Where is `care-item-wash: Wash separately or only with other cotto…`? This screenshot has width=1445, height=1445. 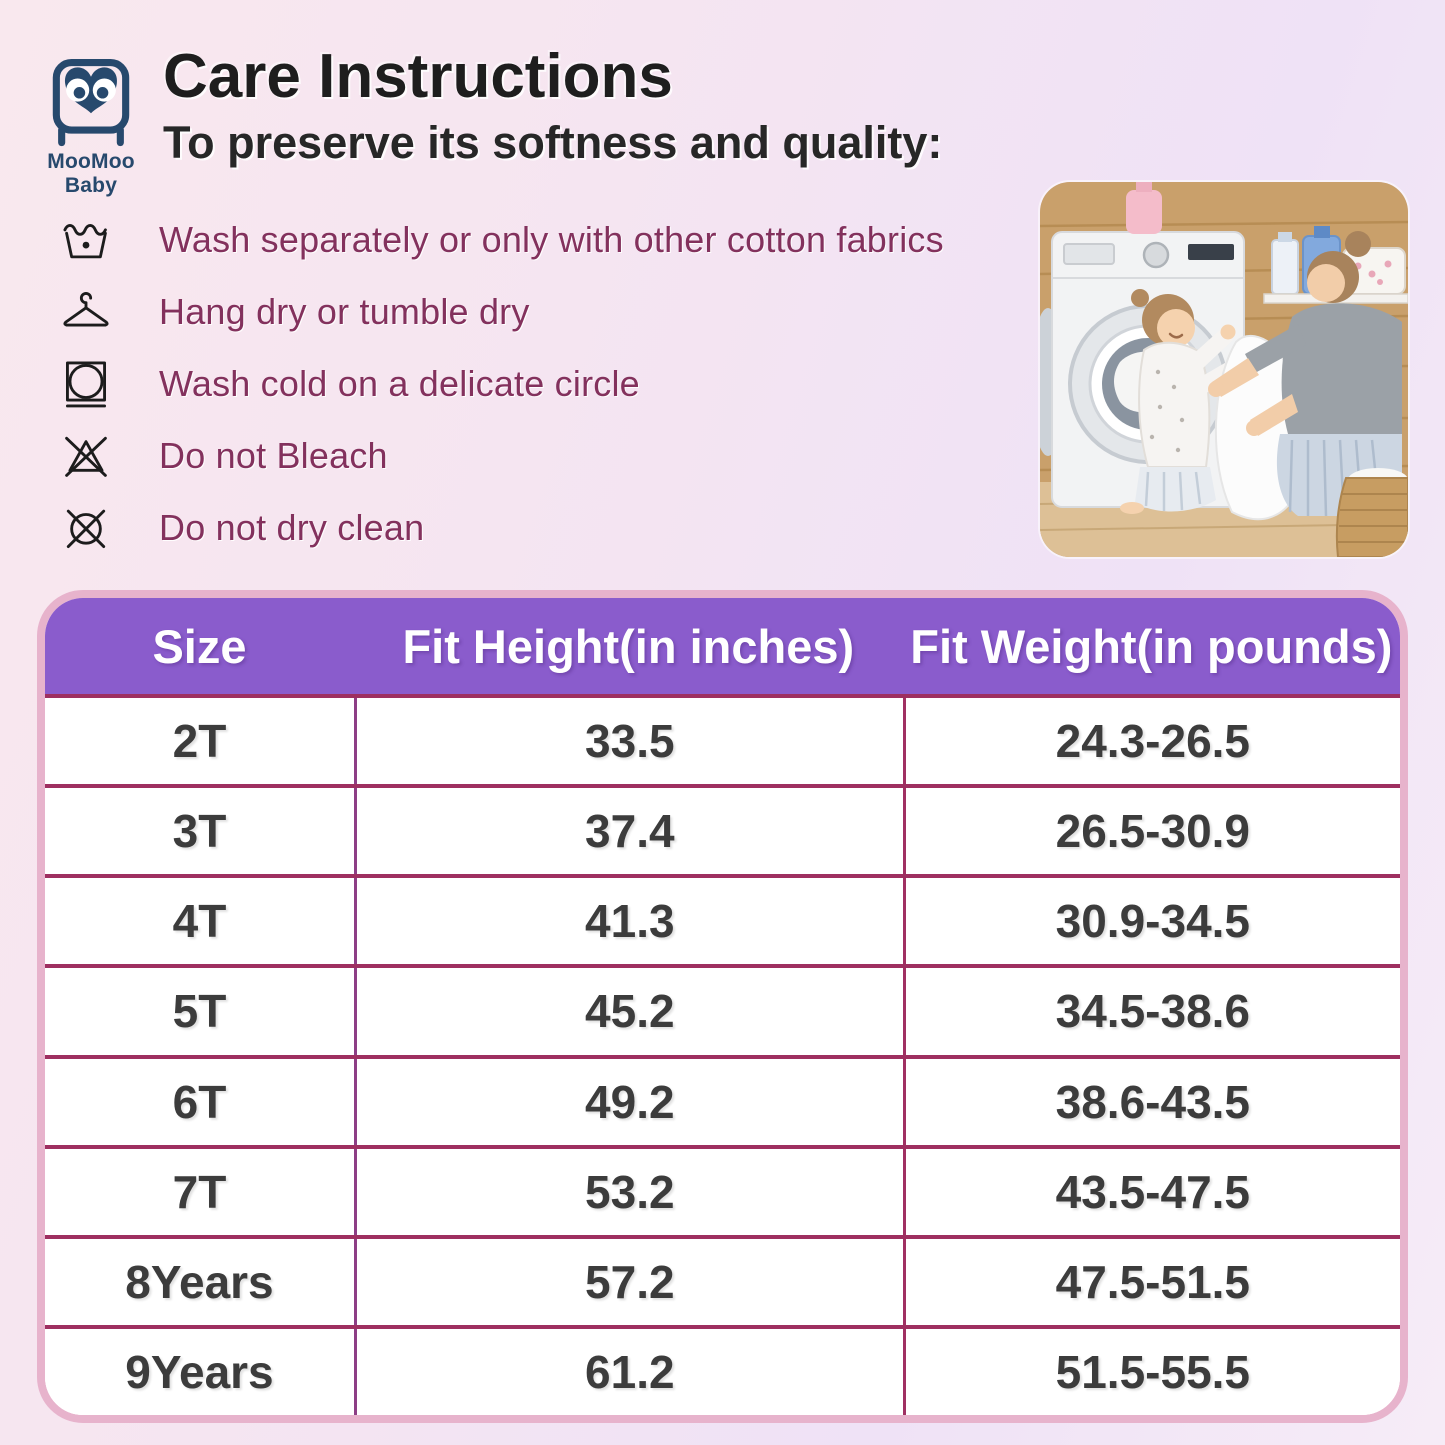
care-item-wash: Wash separately or only with other cotto… is located at coordinates (550, 240).